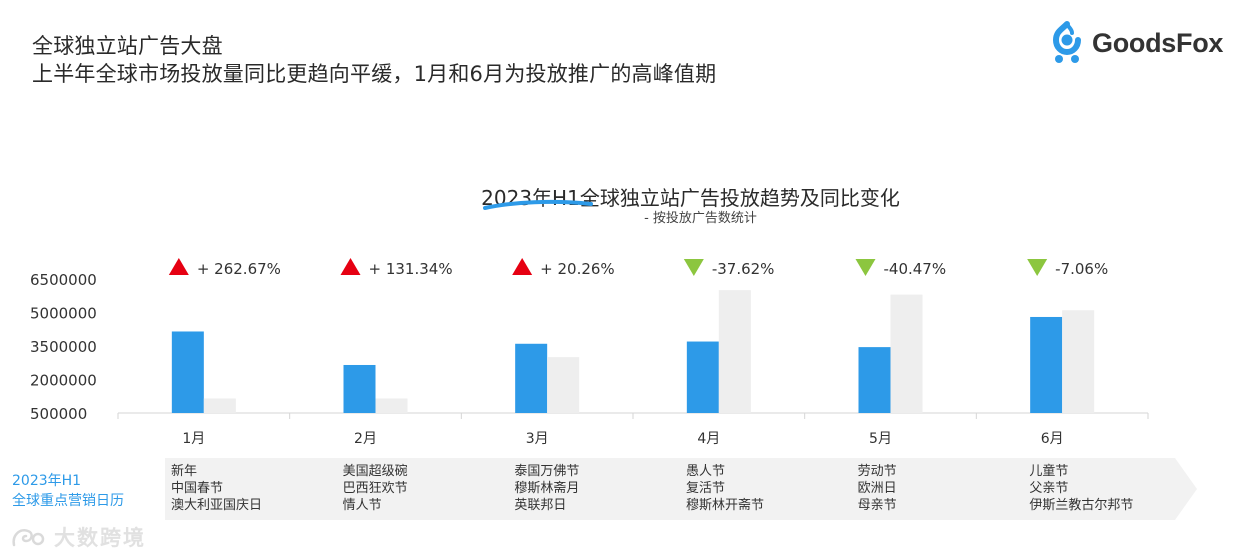  Describe the element at coordinates (690, 198) in the screenshot. I see `chart-title: 2023年H1全球独立站广告投放趋势及同比变化` at that location.